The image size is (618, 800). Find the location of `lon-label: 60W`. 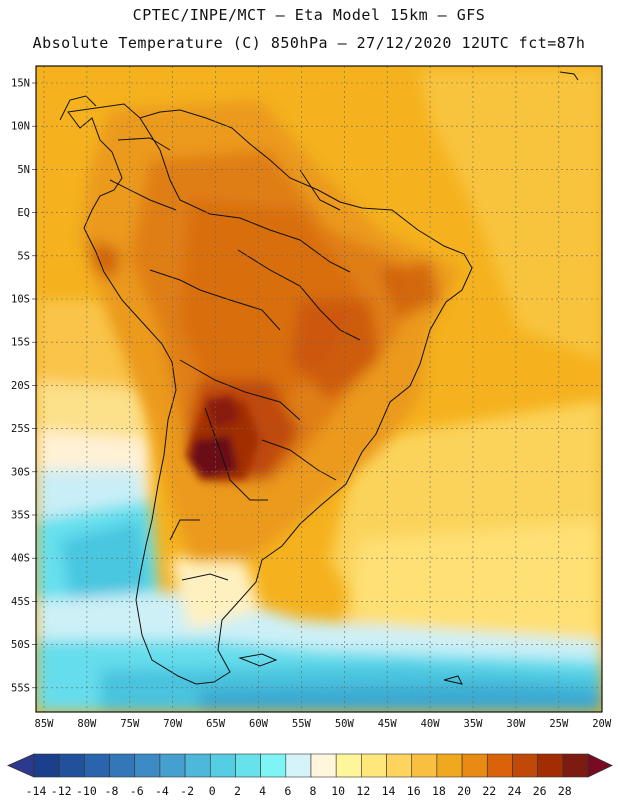

lon-label: 60W is located at coordinates (259, 724).